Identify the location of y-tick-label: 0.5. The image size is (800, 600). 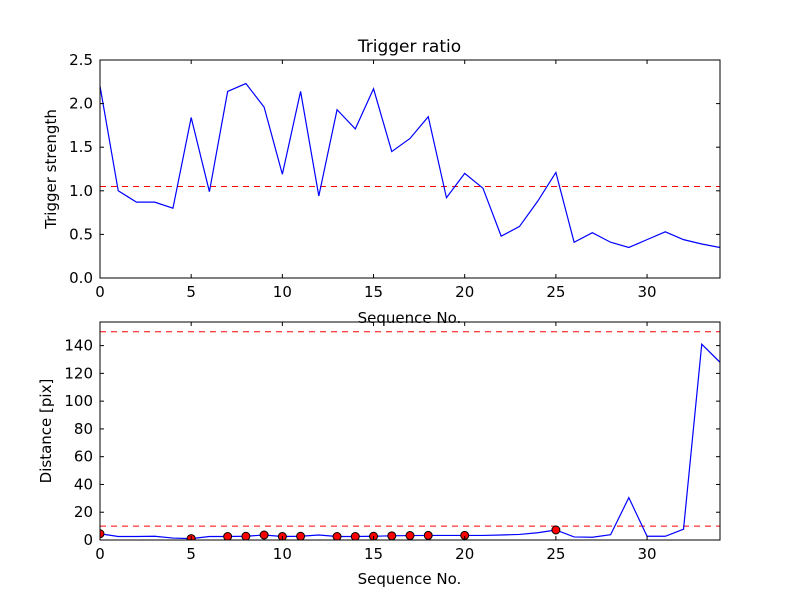
(81, 234).